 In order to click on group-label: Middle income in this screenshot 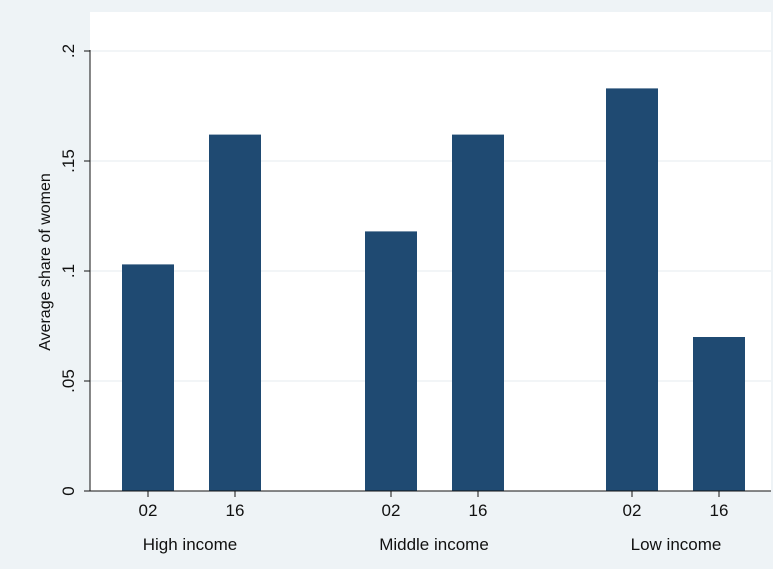, I will do `click(434, 544)`.